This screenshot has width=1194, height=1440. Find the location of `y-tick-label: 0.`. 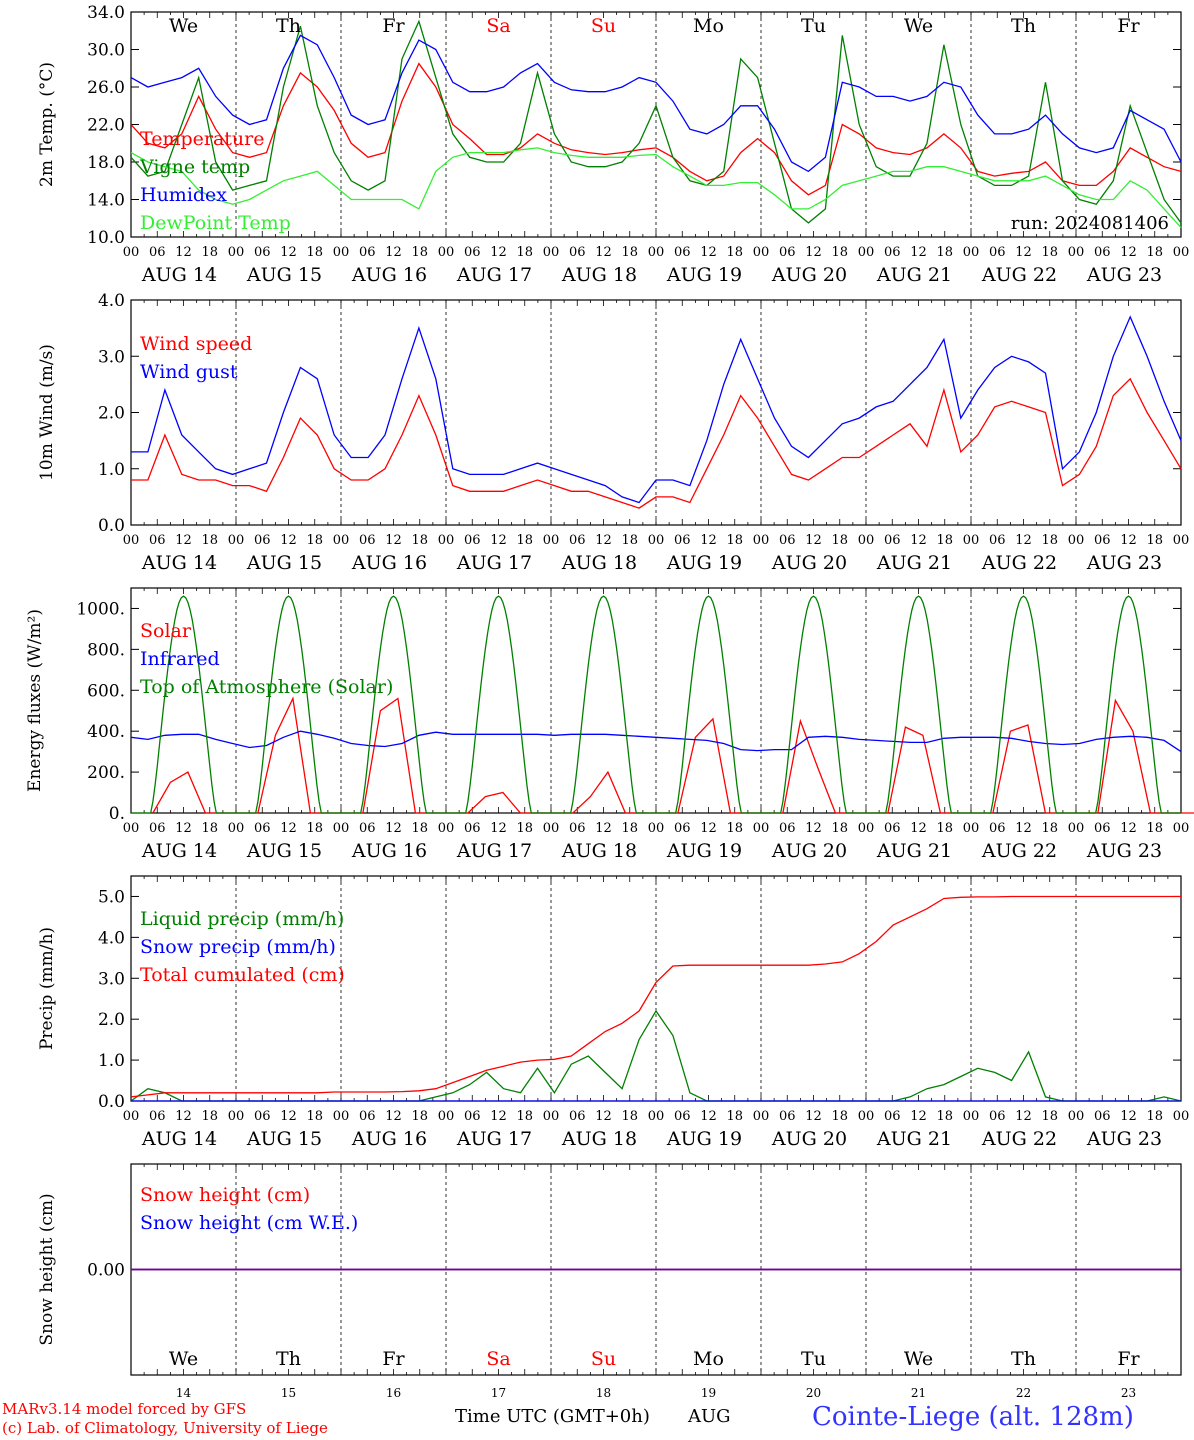

y-tick-label: 0. is located at coordinates (117, 814).